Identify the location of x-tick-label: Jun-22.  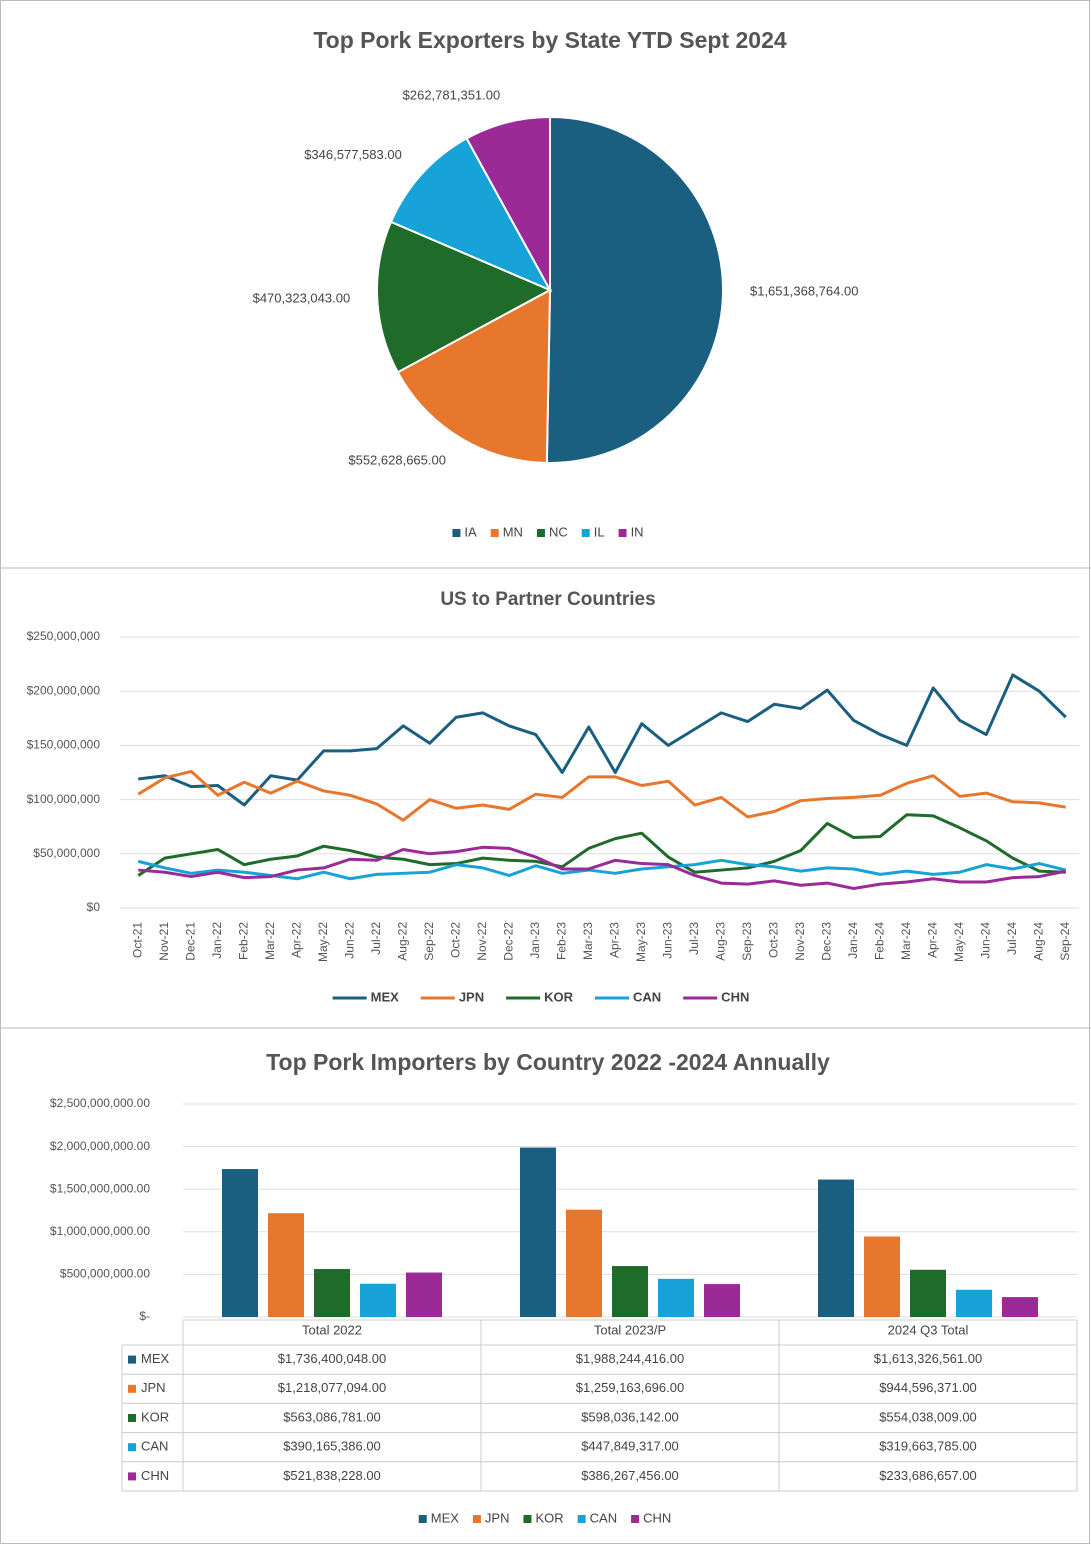
(349, 940).